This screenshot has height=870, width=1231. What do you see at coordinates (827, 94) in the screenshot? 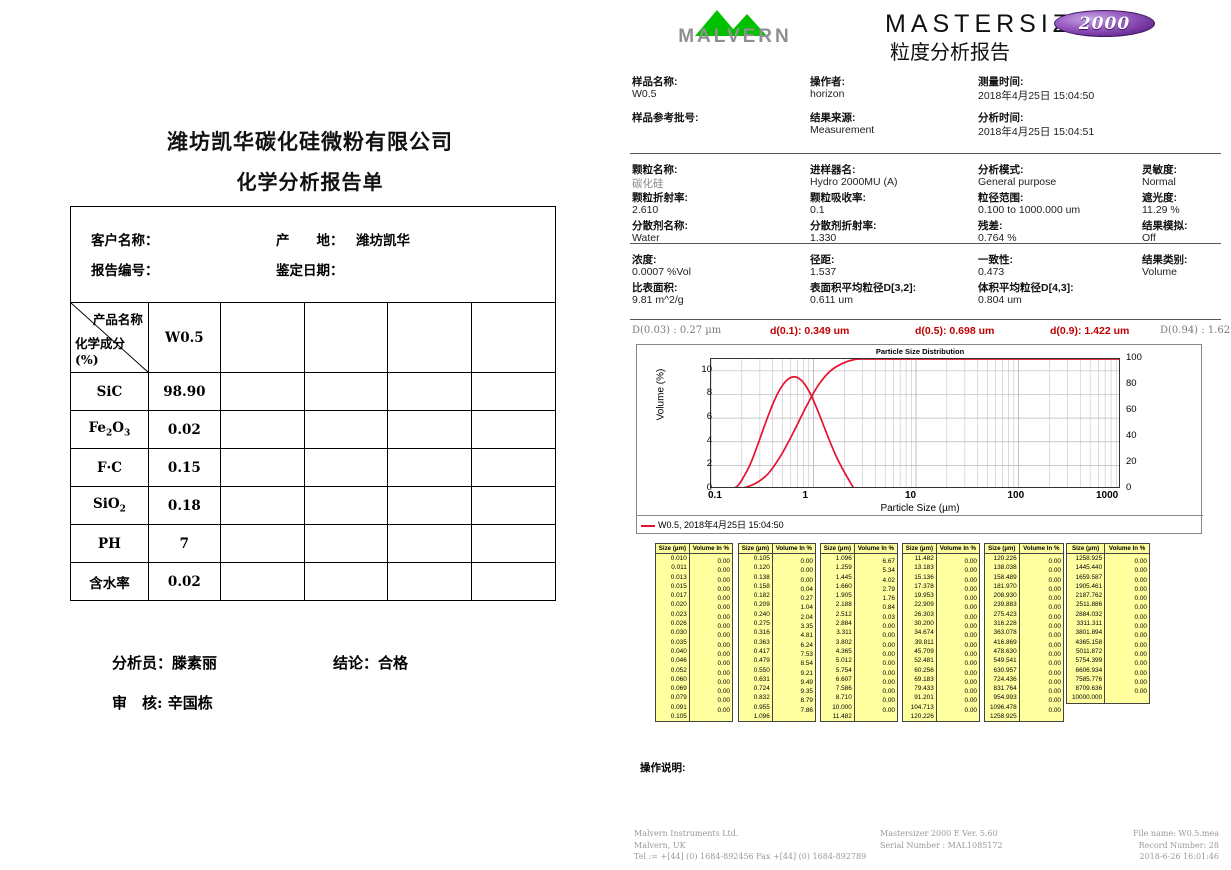
I see `meta-value-r1-1: horizon` at bounding box center [827, 94].